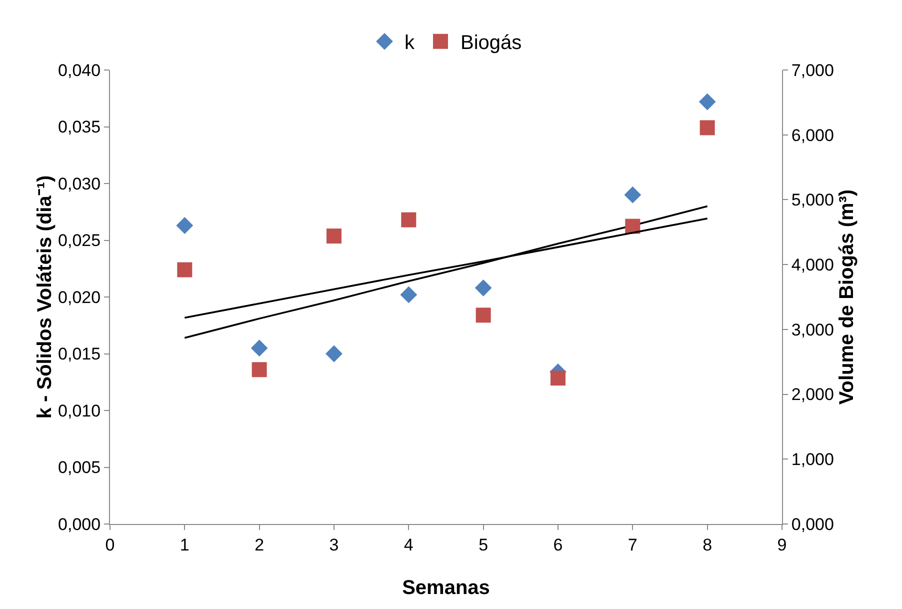 Image resolution: width=902 pixels, height=609 pixels. Describe the element at coordinates (79, 184) in the screenshot. I see `y-tick-label: 0,030` at that location.